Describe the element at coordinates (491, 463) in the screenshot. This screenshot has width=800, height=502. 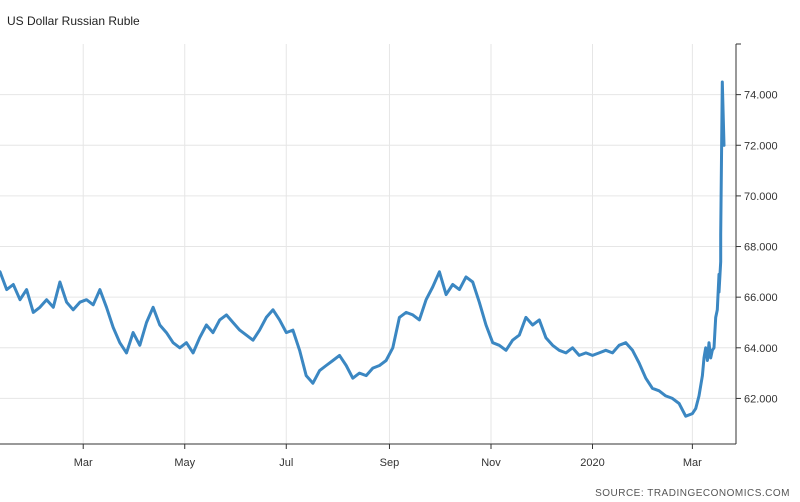
I see `x-tick-label: Nov` at that location.